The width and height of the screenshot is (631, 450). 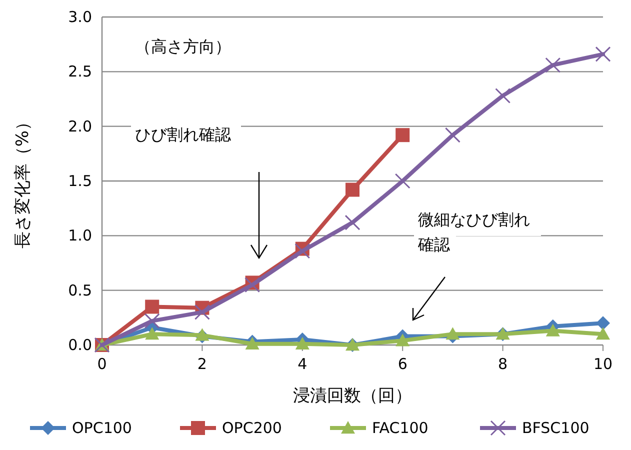 What do you see at coordinates (603, 364) in the screenshot?
I see `x-tick-label: 10` at bounding box center [603, 364].